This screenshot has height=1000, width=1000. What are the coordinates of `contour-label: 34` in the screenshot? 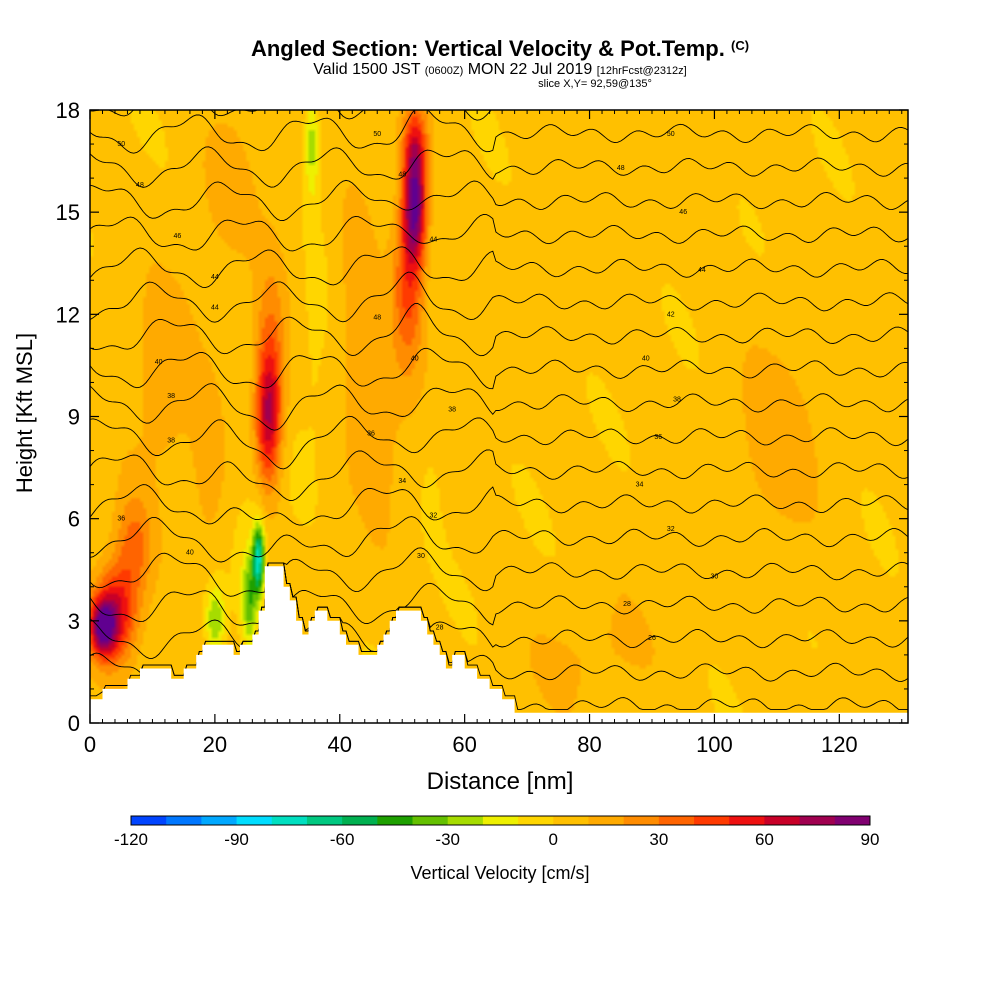 It's located at (402, 481).